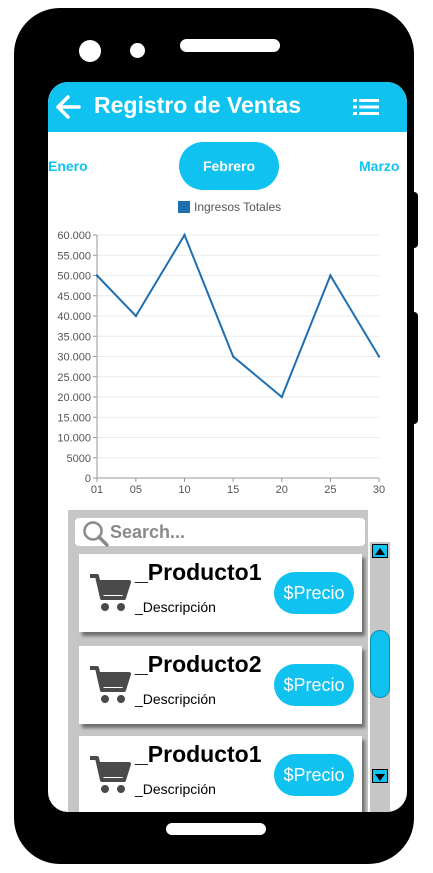 The height and width of the screenshot is (873, 433). What do you see at coordinates (74, 317) in the screenshot?
I see `y-tick-label: 40.000` at bounding box center [74, 317].